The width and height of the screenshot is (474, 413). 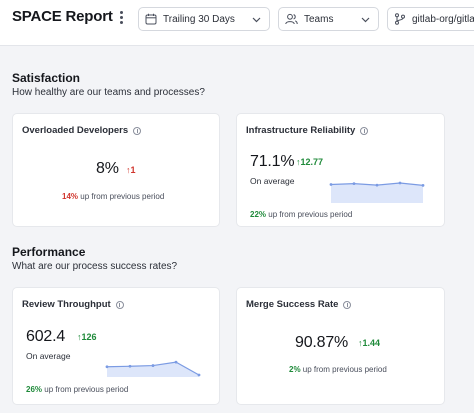 What do you see at coordinates (292, 304) in the screenshot?
I see `card-title: Merge Success Rate` at bounding box center [292, 304].